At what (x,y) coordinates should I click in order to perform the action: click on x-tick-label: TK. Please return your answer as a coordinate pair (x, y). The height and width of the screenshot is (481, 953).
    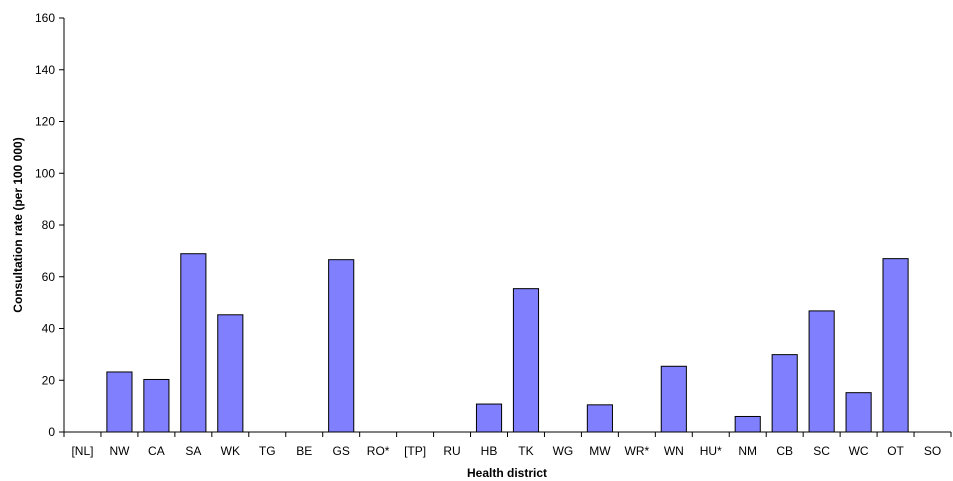
    Looking at the image, I should click on (525, 451).